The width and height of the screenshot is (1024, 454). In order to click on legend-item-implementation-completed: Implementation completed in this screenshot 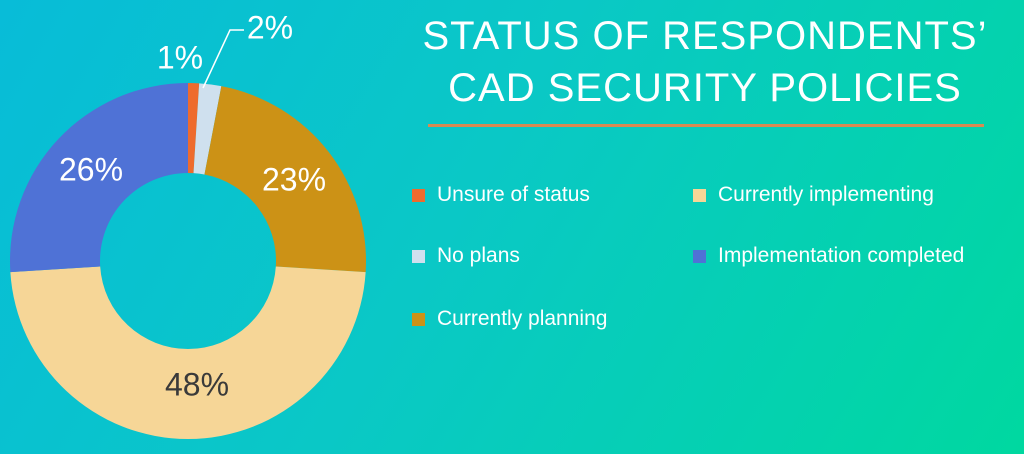, I will do `click(828, 256)`.